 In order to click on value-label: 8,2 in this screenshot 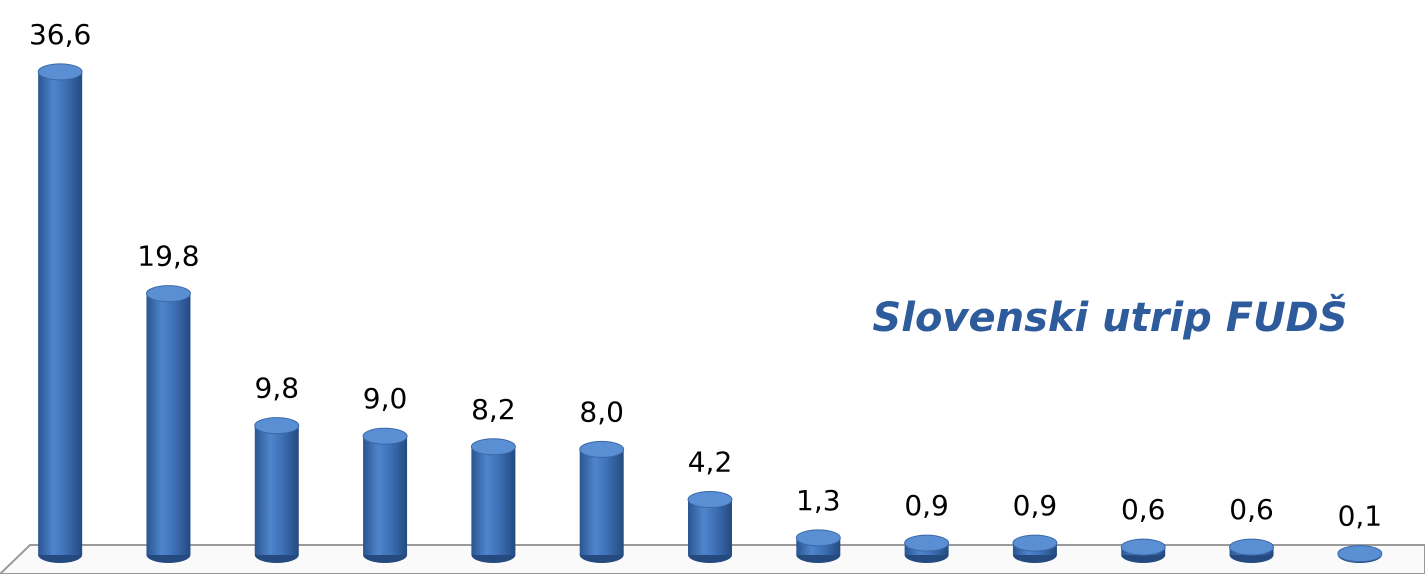, I will do `click(493, 409)`.